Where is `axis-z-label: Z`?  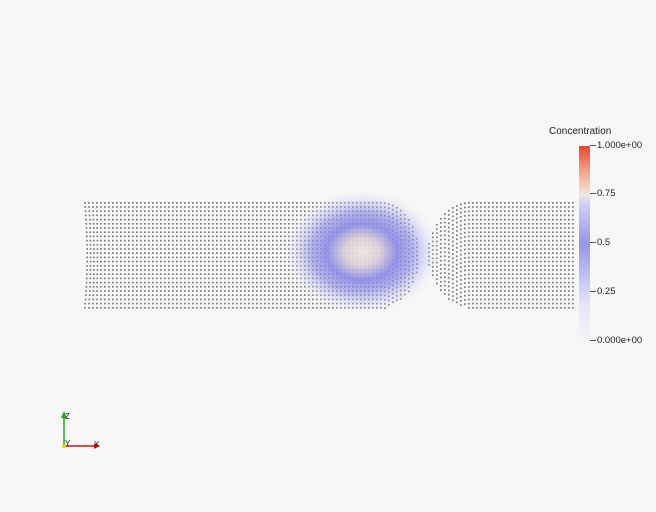
axis-z-label: Z is located at coordinates (67, 416).